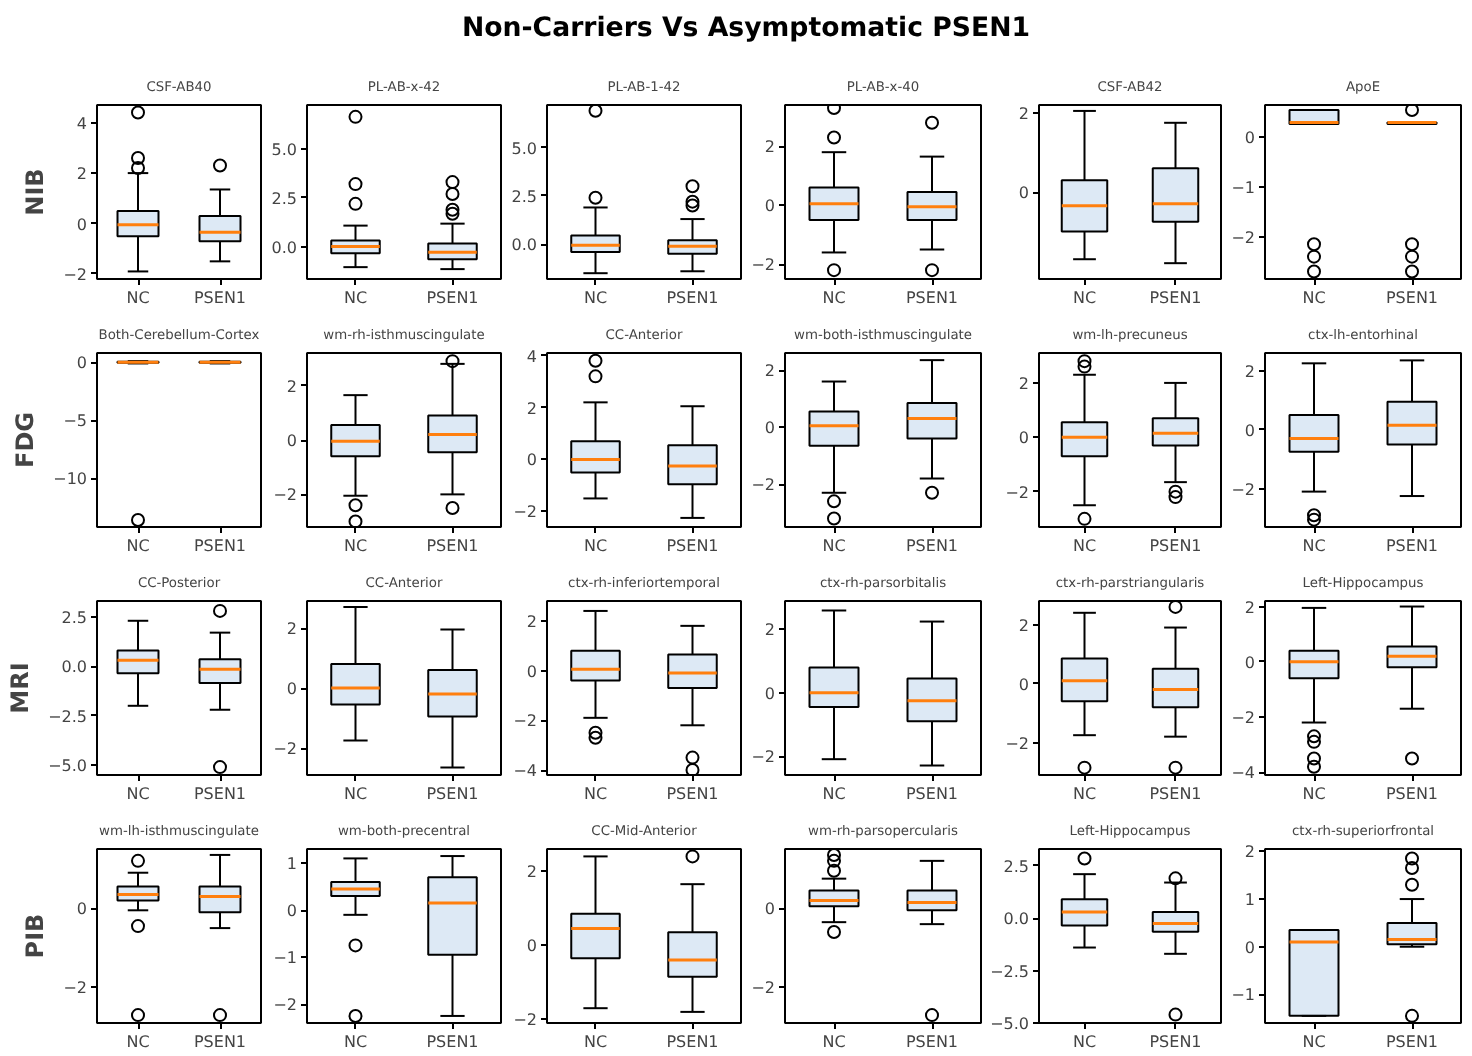 The width and height of the screenshot is (1472, 1056). What do you see at coordinates (25, 440) in the screenshot?
I see `y-axis-title: FDG` at bounding box center [25, 440].